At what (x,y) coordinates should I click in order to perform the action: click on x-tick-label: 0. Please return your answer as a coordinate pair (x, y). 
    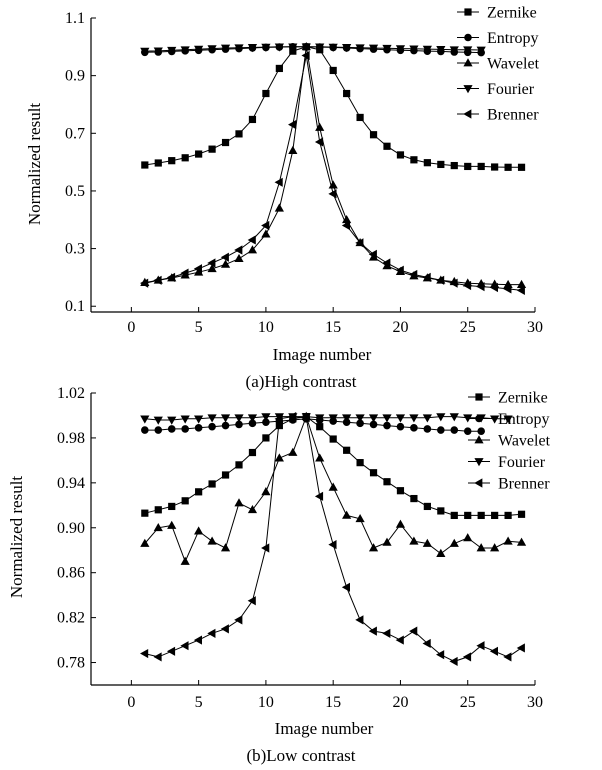
    Looking at the image, I should click on (131, 327).